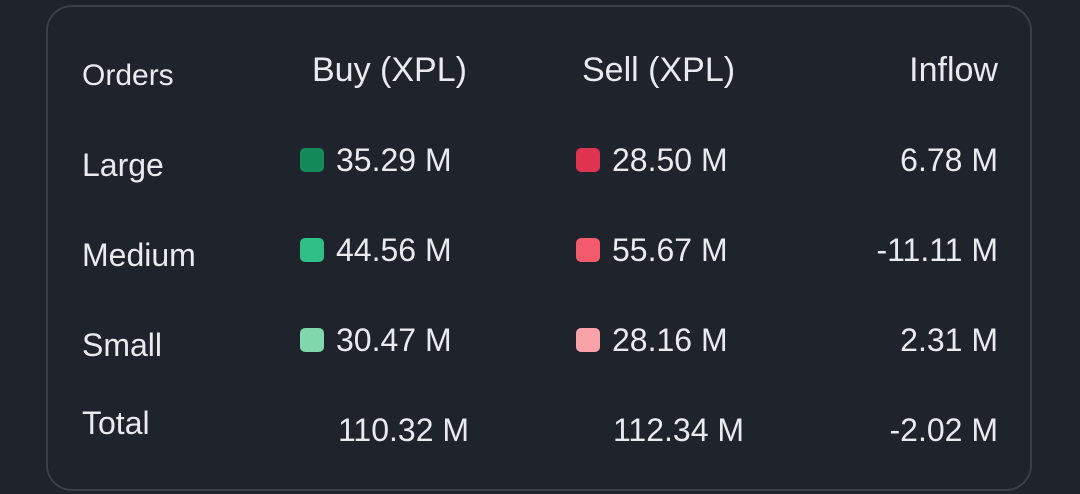  Describe the element at coordinates (670, 250) in the screenshot. I see `sell-medium-text: 55.67 M` at that location.